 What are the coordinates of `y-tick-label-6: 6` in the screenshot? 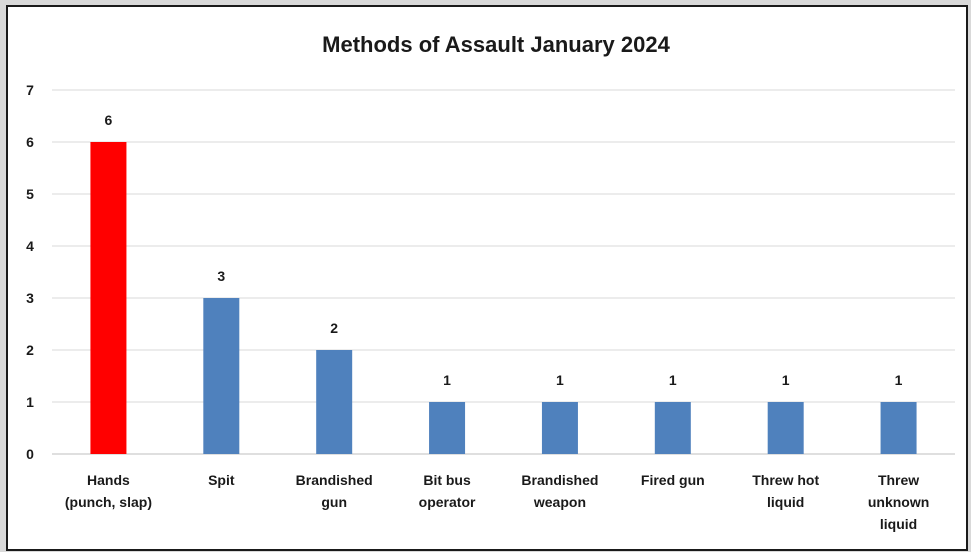 It's located at (30, 142).